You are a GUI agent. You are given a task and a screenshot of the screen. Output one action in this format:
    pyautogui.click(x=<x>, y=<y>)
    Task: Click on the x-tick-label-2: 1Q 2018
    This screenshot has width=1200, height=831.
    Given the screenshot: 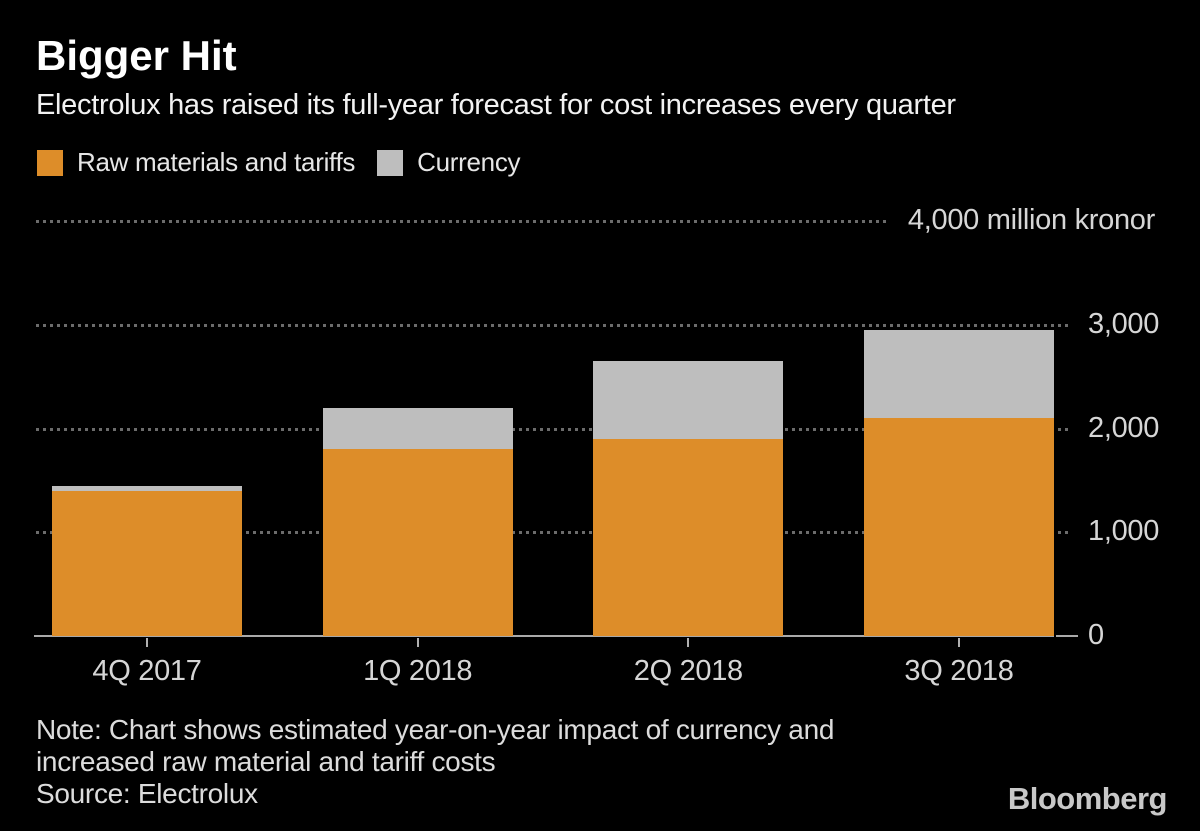 What is the action you would take?
    pyautogui.click(x=418, y=671)
    